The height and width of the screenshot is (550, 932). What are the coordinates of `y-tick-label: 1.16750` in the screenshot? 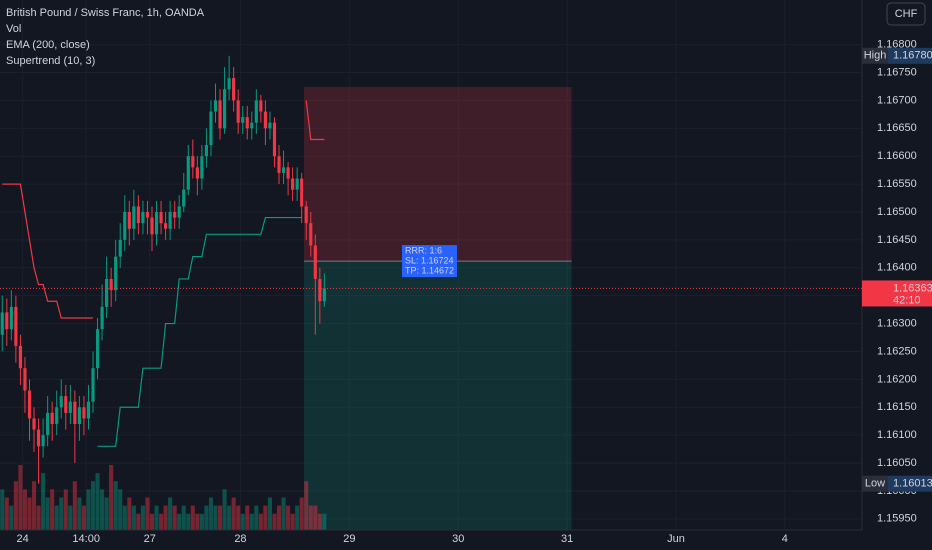 It's located at (897, 72).